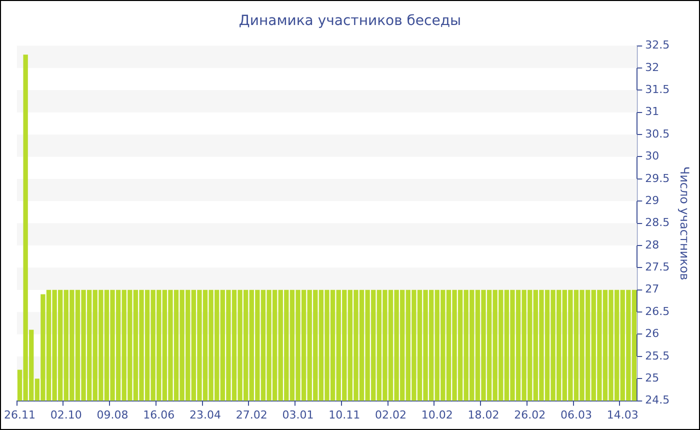  What do you see at coordinates (112, 415) in the screenshot?
I see `x-tick-label: 09.08` at bounding box center [112, 415].